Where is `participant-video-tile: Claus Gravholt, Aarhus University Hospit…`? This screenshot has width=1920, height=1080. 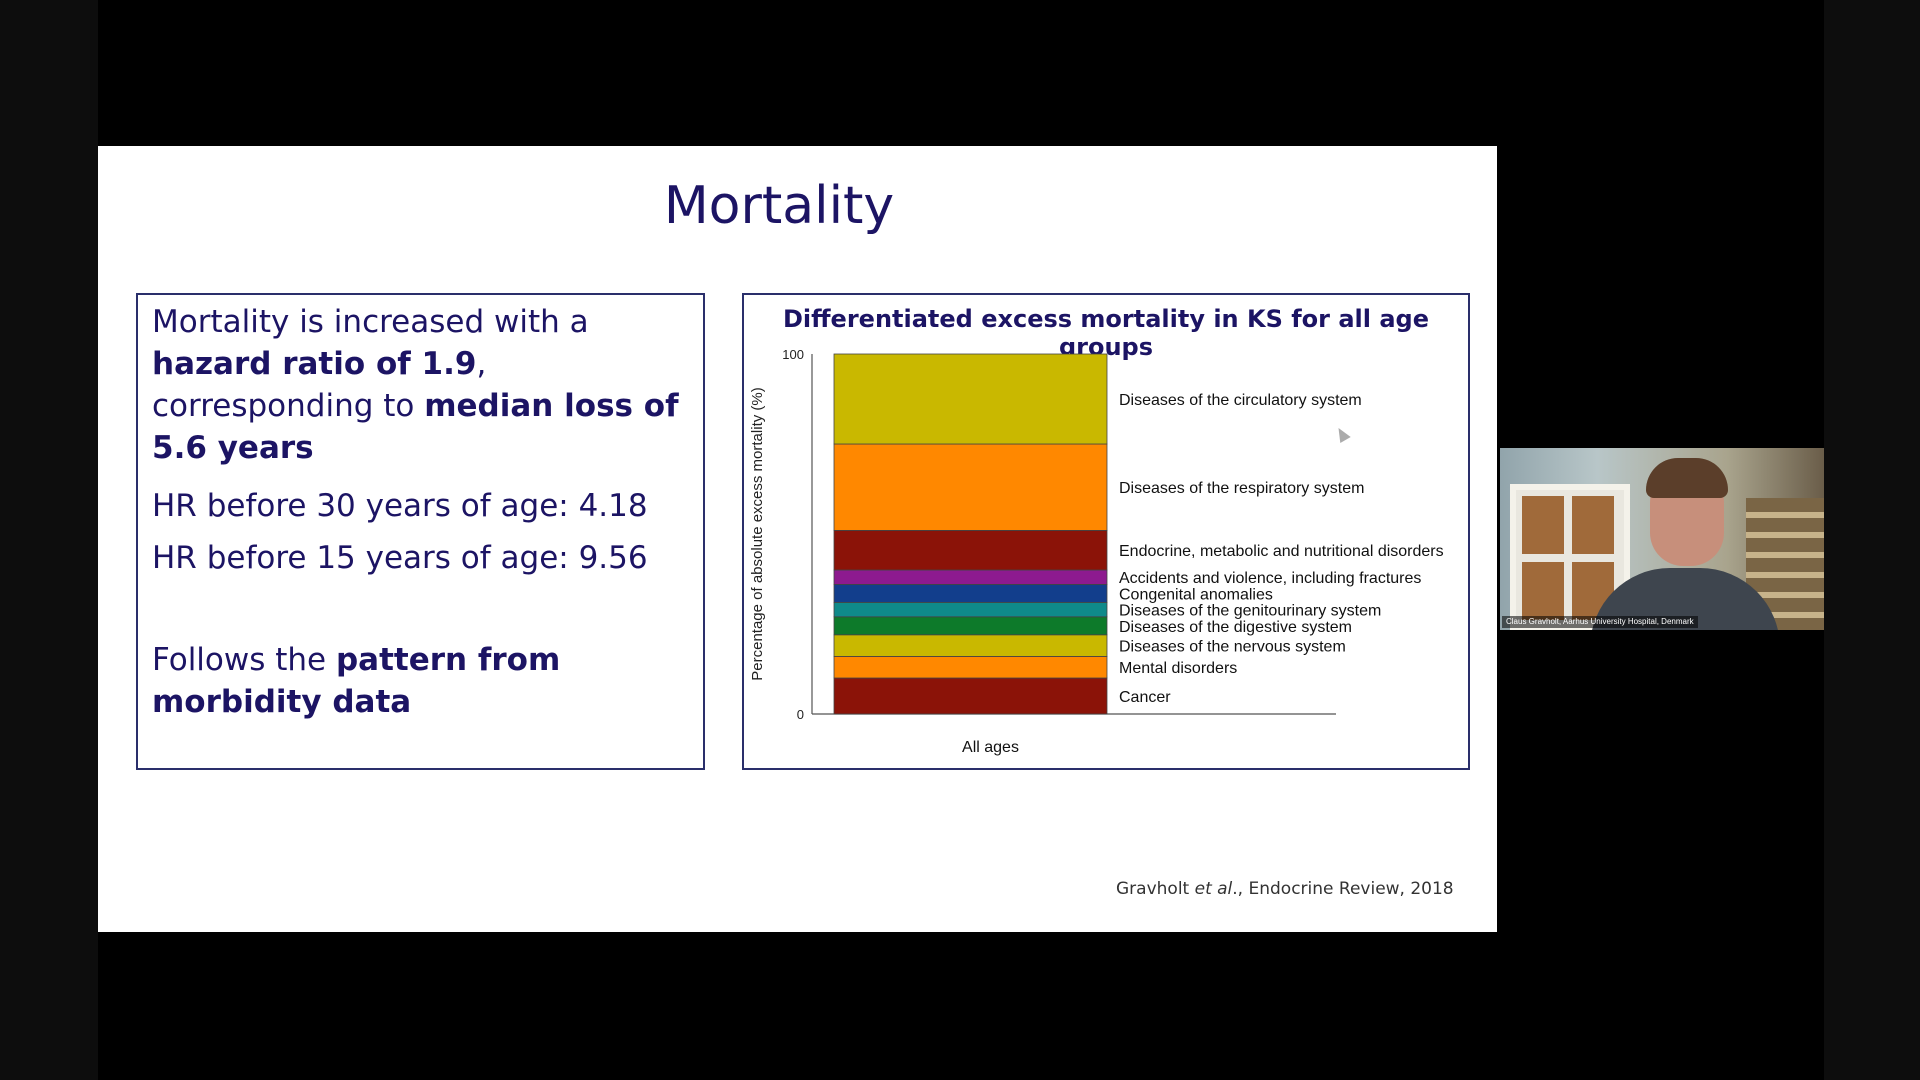 participant-video-tile: Claus Gravholt, Aarhus University Hospit… is located at coordinates (1662, 539).